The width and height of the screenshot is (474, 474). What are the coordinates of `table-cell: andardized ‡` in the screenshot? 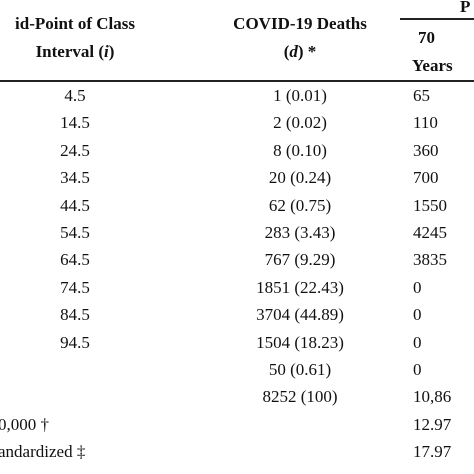 It's located at (43, 452).